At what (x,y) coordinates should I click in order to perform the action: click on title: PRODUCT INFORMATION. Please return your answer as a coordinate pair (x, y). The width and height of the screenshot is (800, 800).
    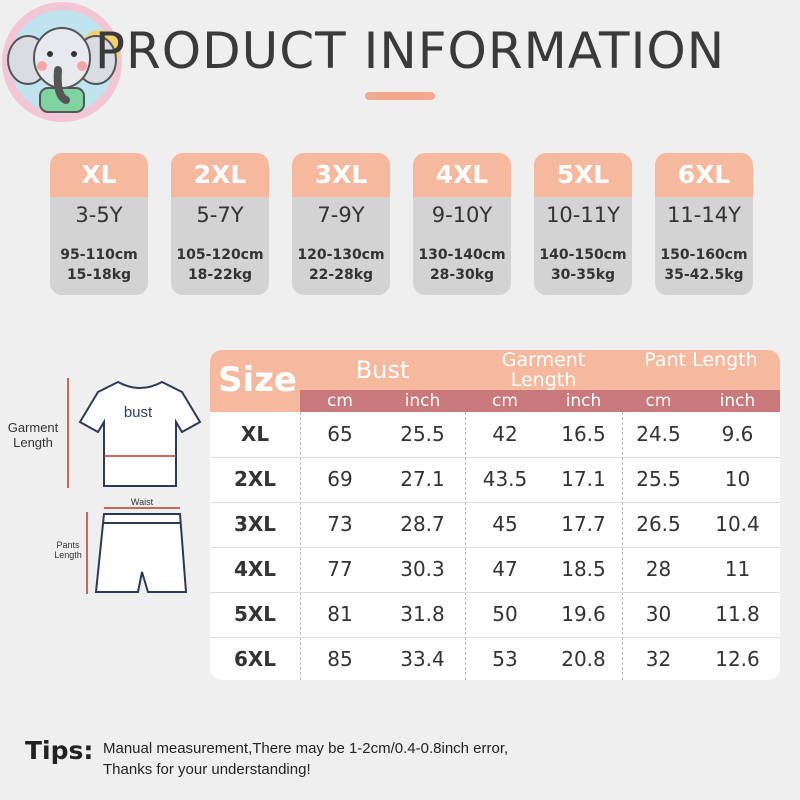
    Looking at the image, I should click on (410, 51).